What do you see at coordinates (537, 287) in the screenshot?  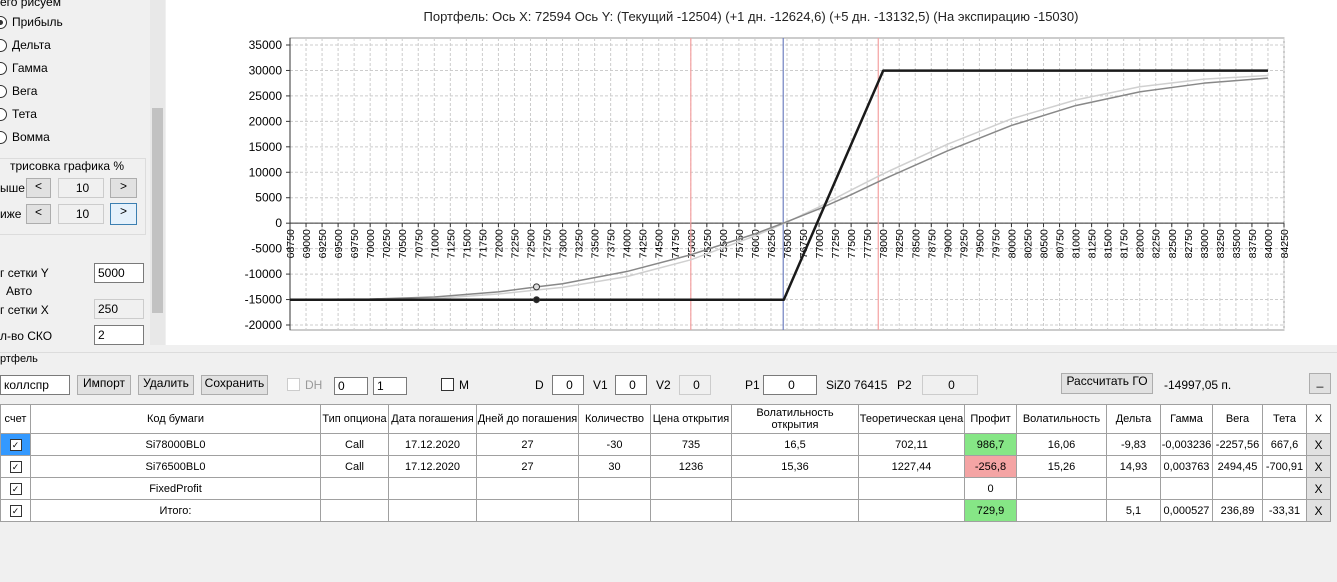 I see `marker` at bounding box center [537, 287].